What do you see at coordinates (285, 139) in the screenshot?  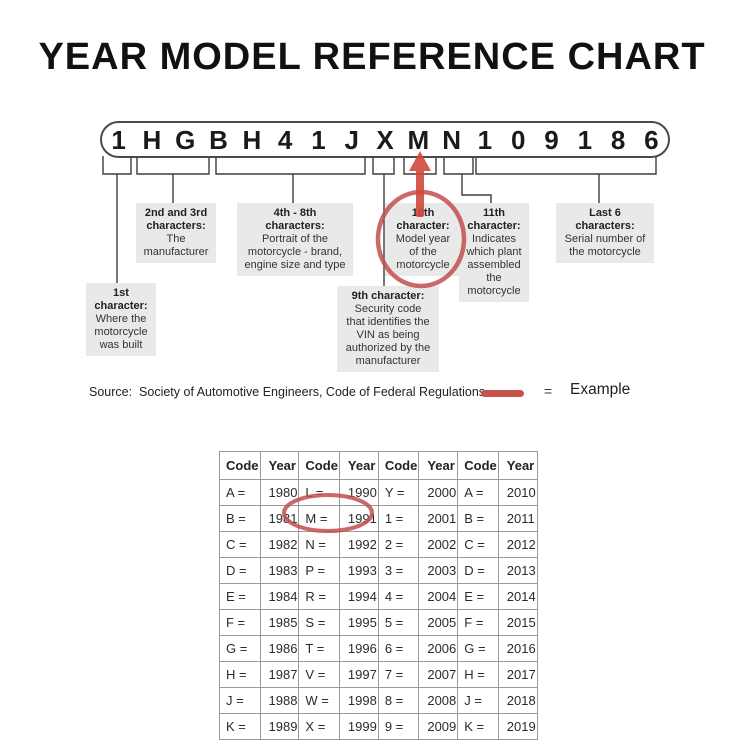 I see `vin-character: 4` at bounding box center [285, 139].